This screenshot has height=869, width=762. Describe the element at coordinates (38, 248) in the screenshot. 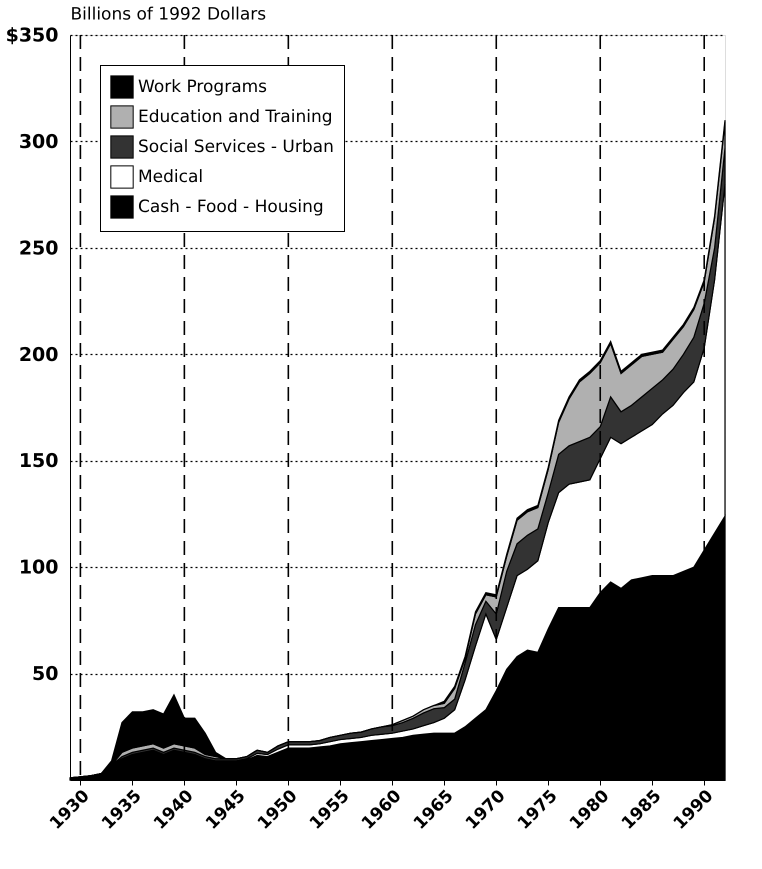

I see `y-tick-label: 250` at that location.